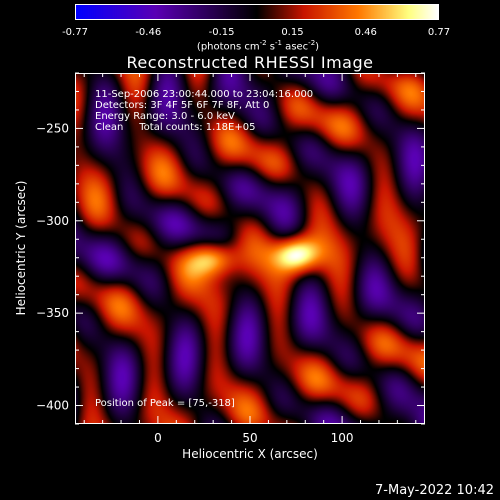  I want to click on detectors-annotation: Detectors: 3F 4F 5F 6F 7F 8F, Att 0, so click(182, 105).